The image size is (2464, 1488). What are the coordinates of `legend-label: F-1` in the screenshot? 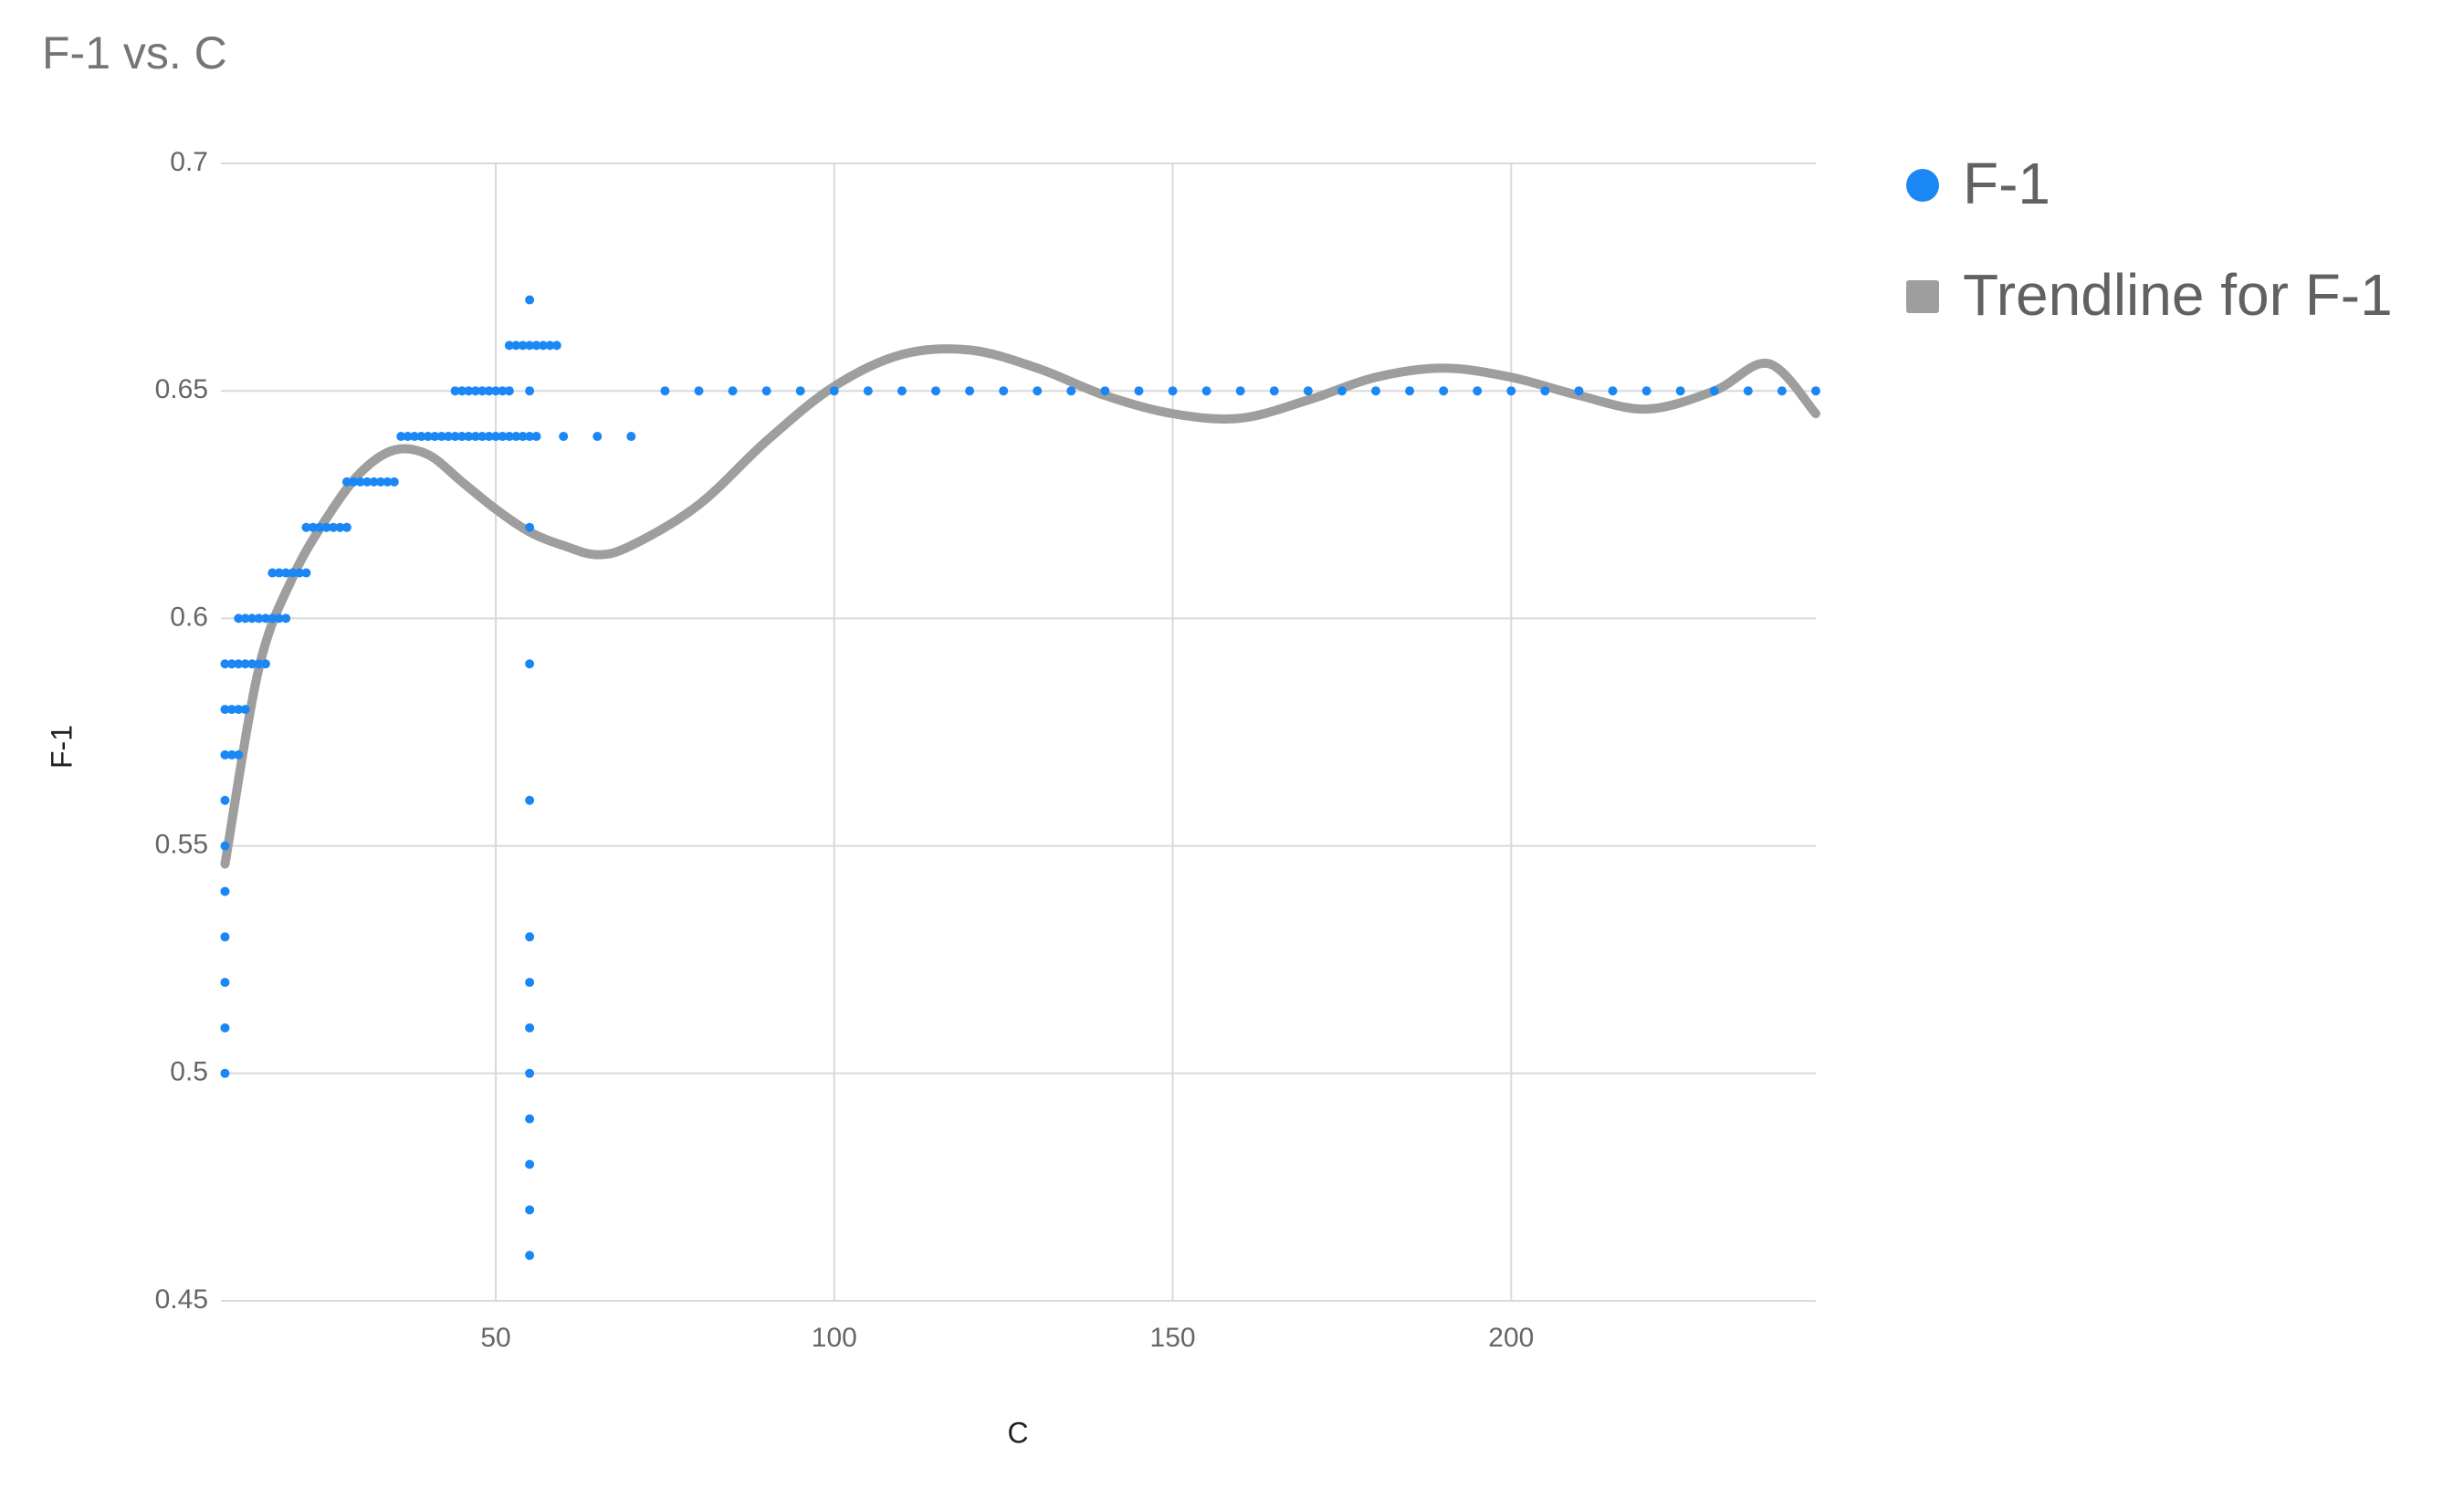 It's located at (2006, 183).